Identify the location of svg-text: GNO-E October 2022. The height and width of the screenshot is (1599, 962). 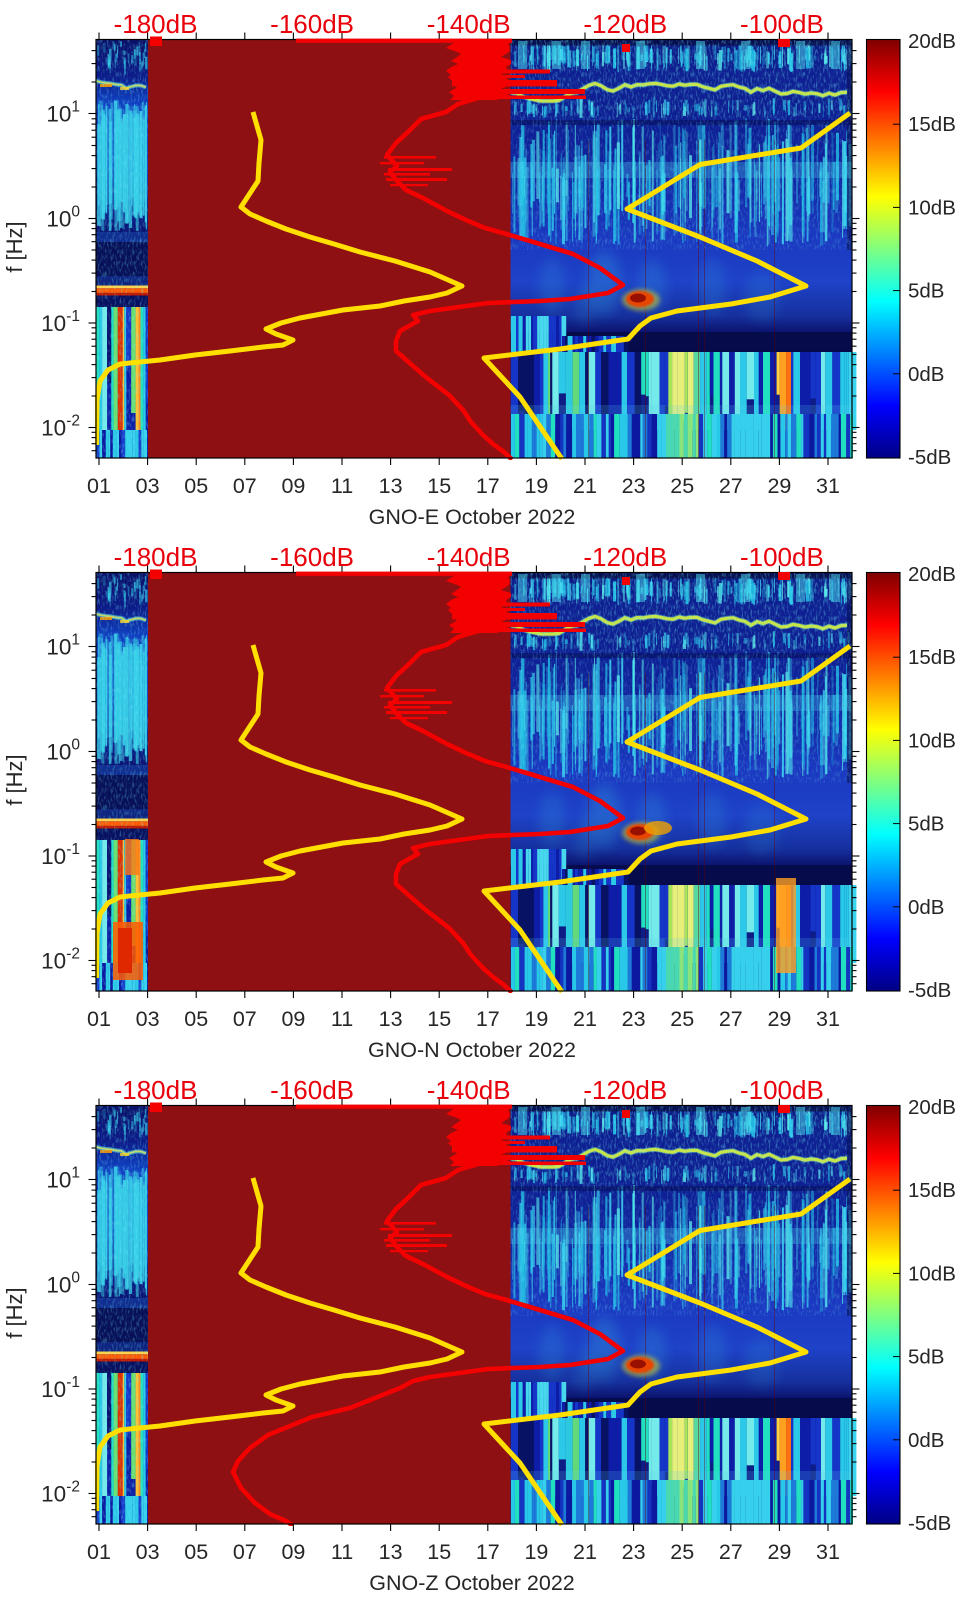
(472, 517).